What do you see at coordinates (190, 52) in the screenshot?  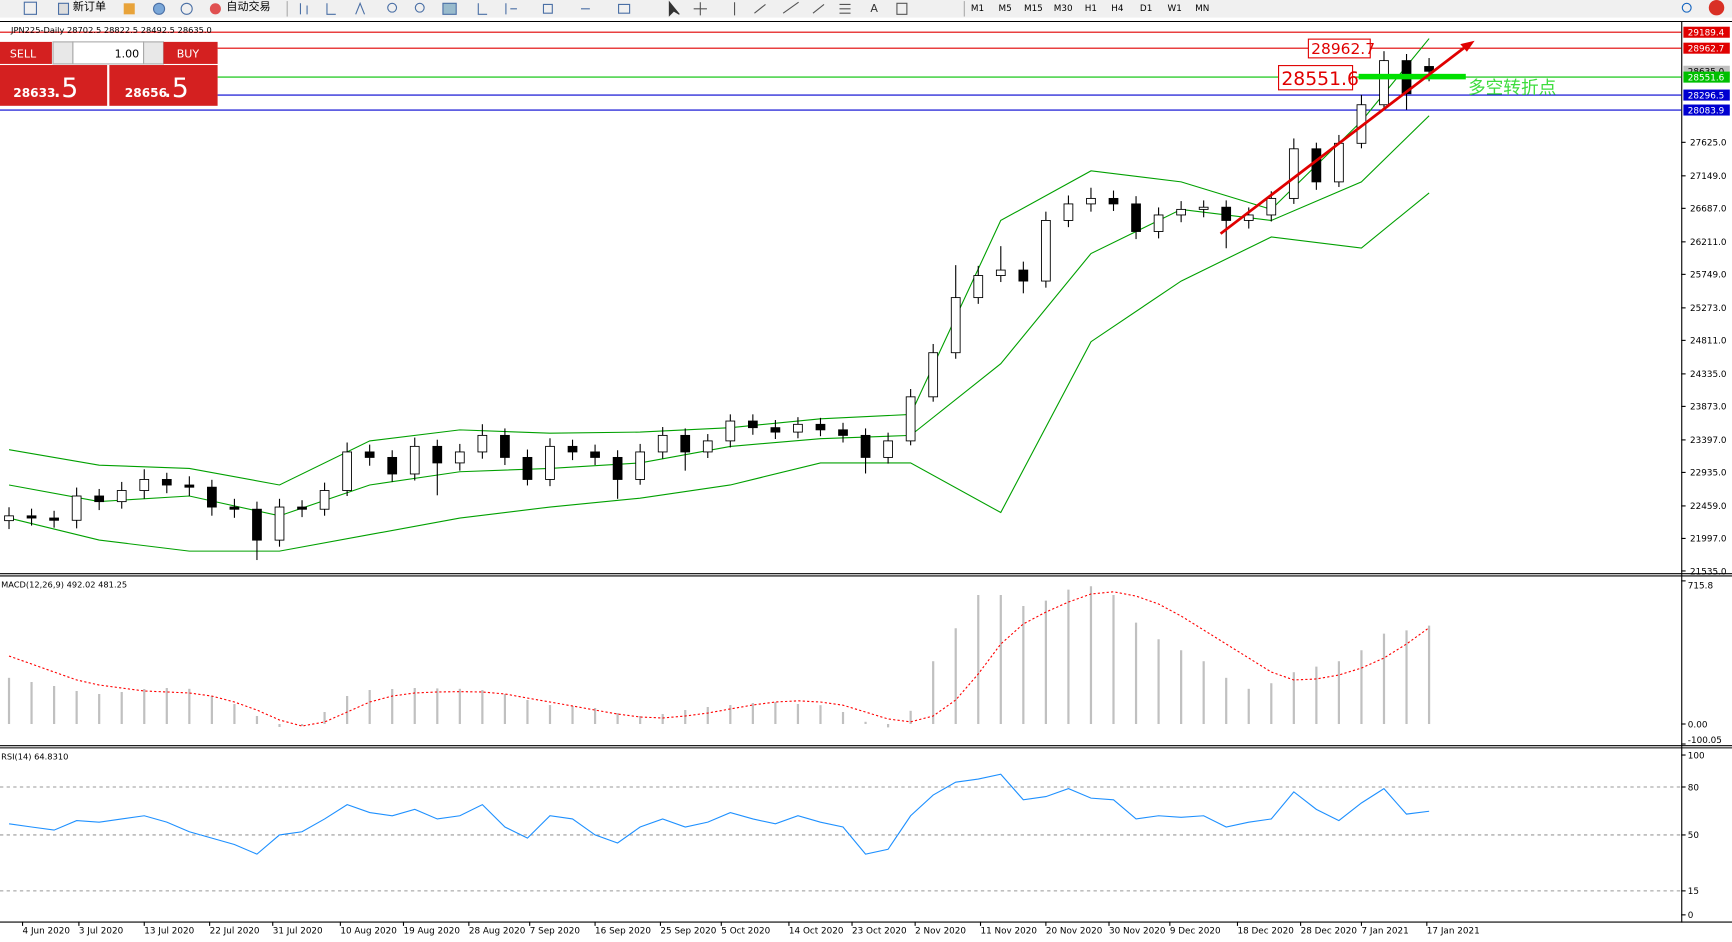 I see `buy-button` at bounding box center [190, 52].